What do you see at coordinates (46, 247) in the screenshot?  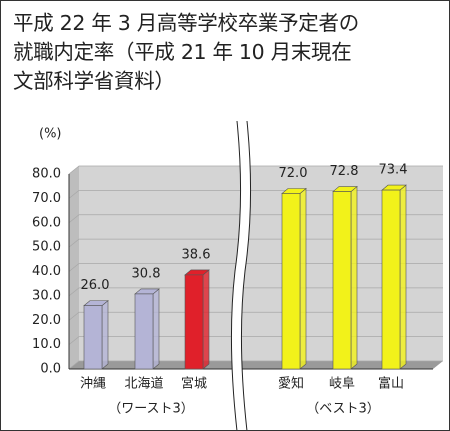 I see `y-tick-label: 50.0` at bounding box center [46, 247].